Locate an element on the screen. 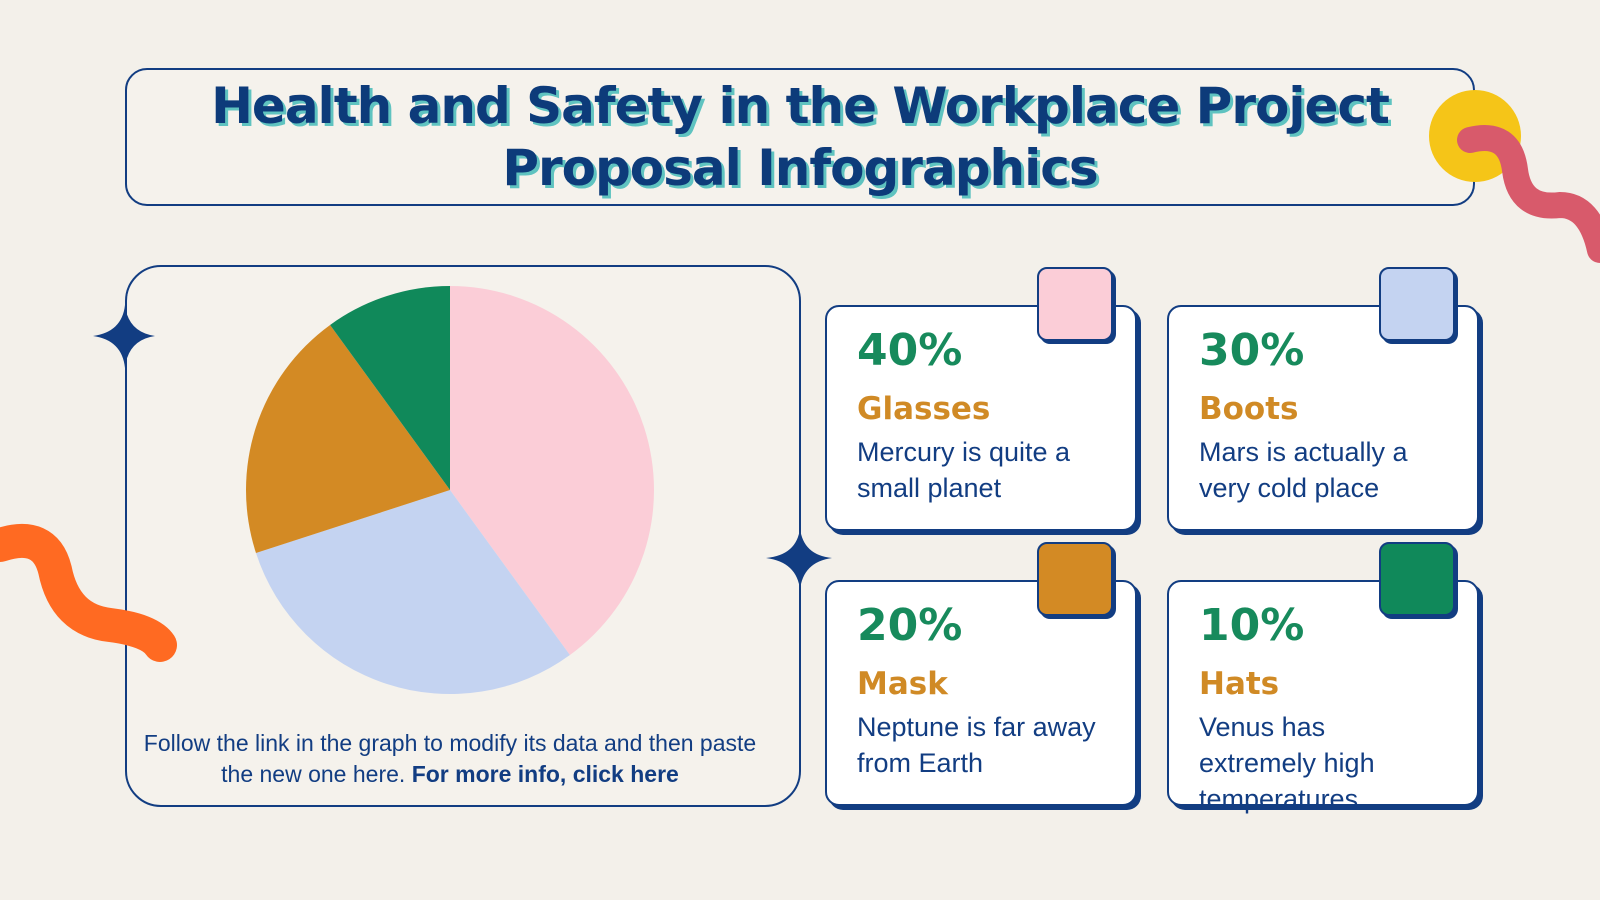 The height and width of the screenshot is (900, 1600). card: 20% Mask Neptune is far away from Earth is located at coordinates (981, 674).